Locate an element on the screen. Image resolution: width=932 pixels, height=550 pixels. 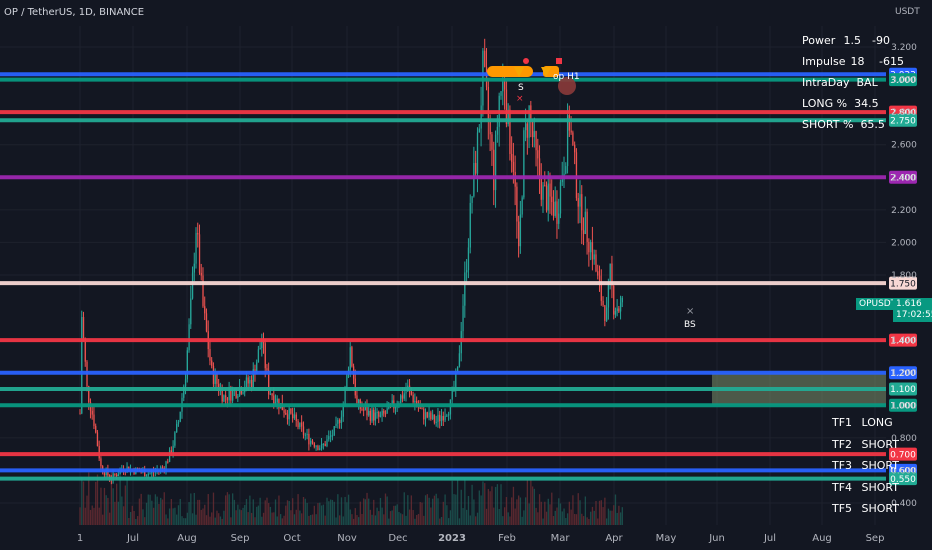
stat-value-2: -615 is located at coordinates (891, 61).